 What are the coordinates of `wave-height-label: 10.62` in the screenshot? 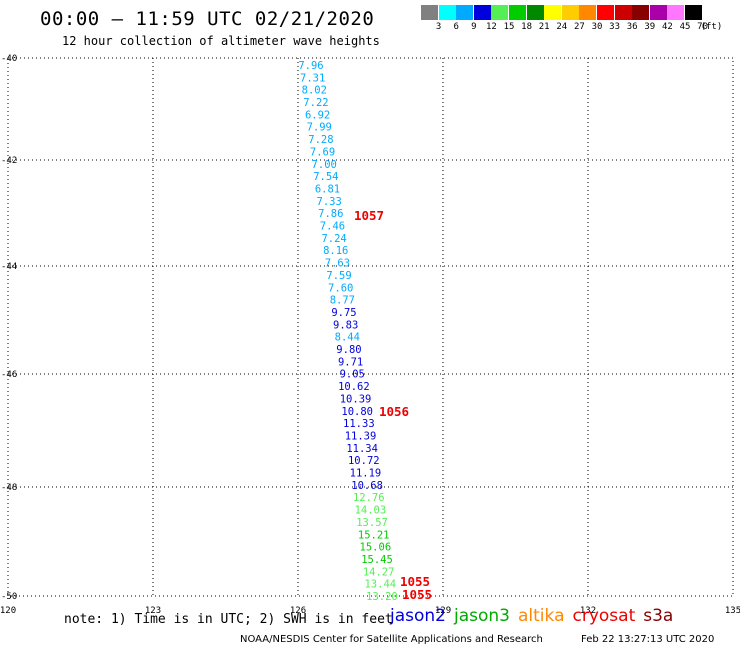 It's located at (354, 387).